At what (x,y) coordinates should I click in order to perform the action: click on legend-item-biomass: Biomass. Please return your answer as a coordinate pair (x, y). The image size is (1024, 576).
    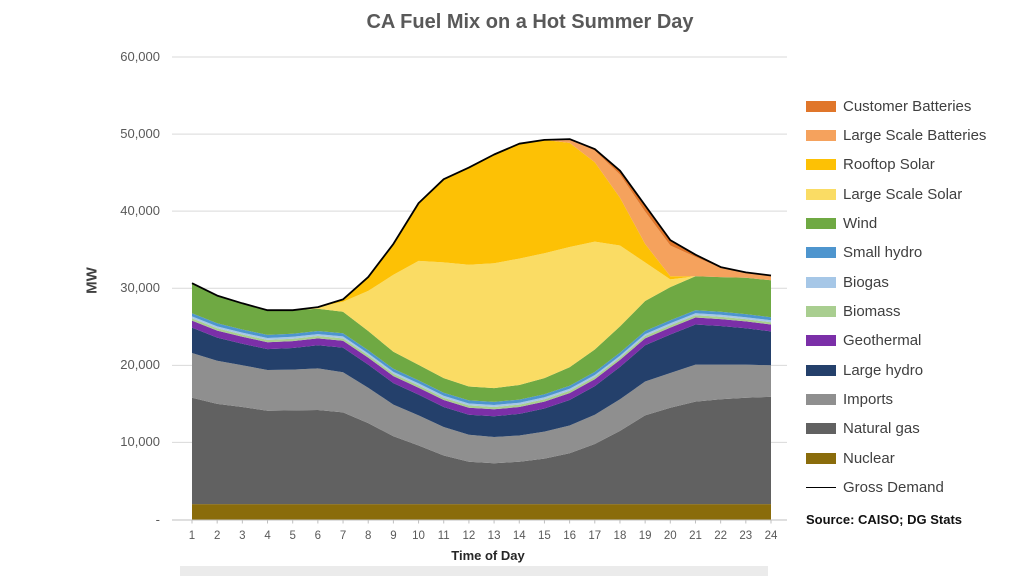
    Looking at the image, I should click on (853, 311).